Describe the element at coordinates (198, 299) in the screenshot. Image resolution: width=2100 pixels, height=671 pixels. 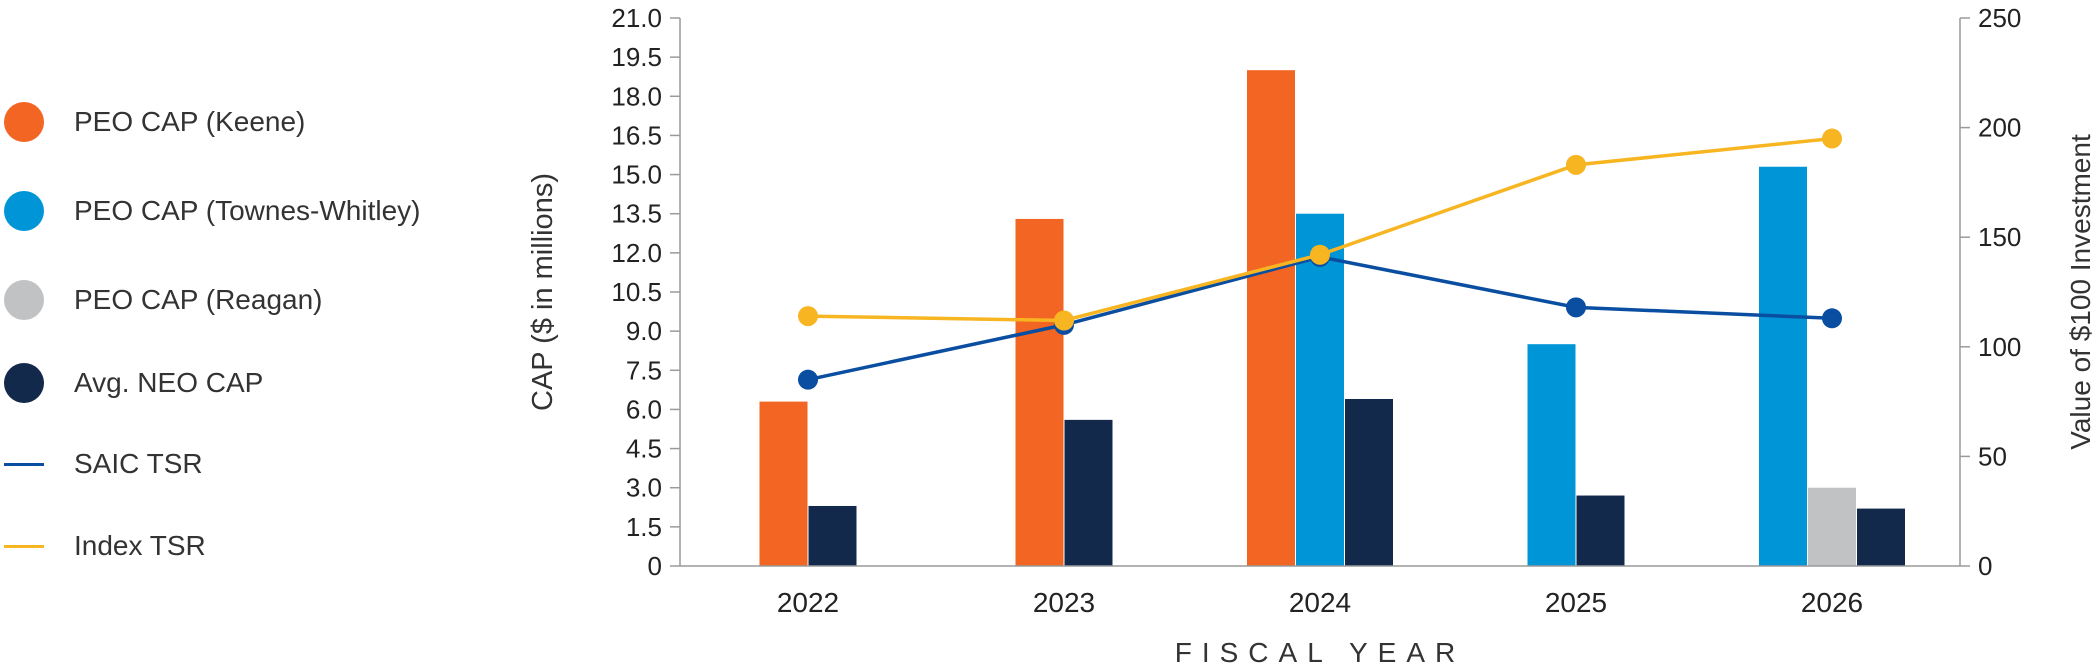
I see `legend-label-peo-cap-reagan: PEO CAP (Reagan)` at that location.